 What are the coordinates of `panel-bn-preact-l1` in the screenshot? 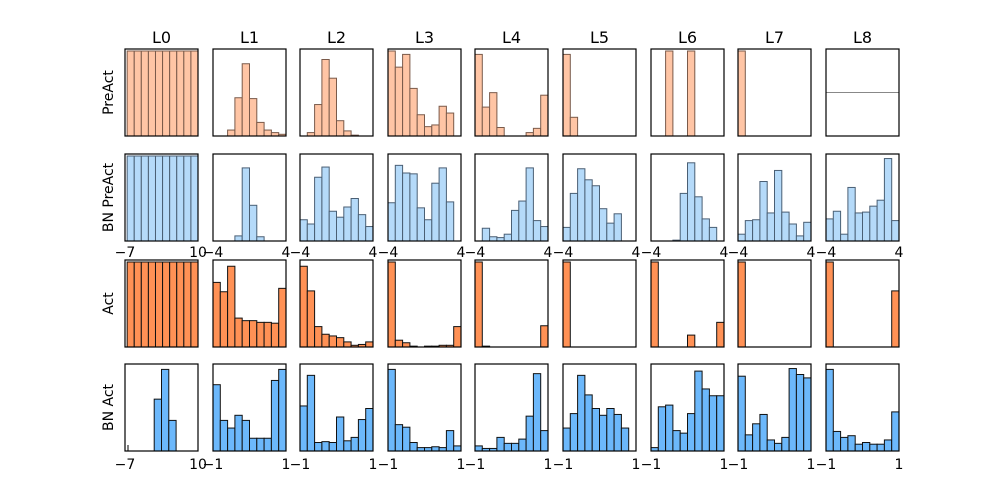 It's located at (249, 197).